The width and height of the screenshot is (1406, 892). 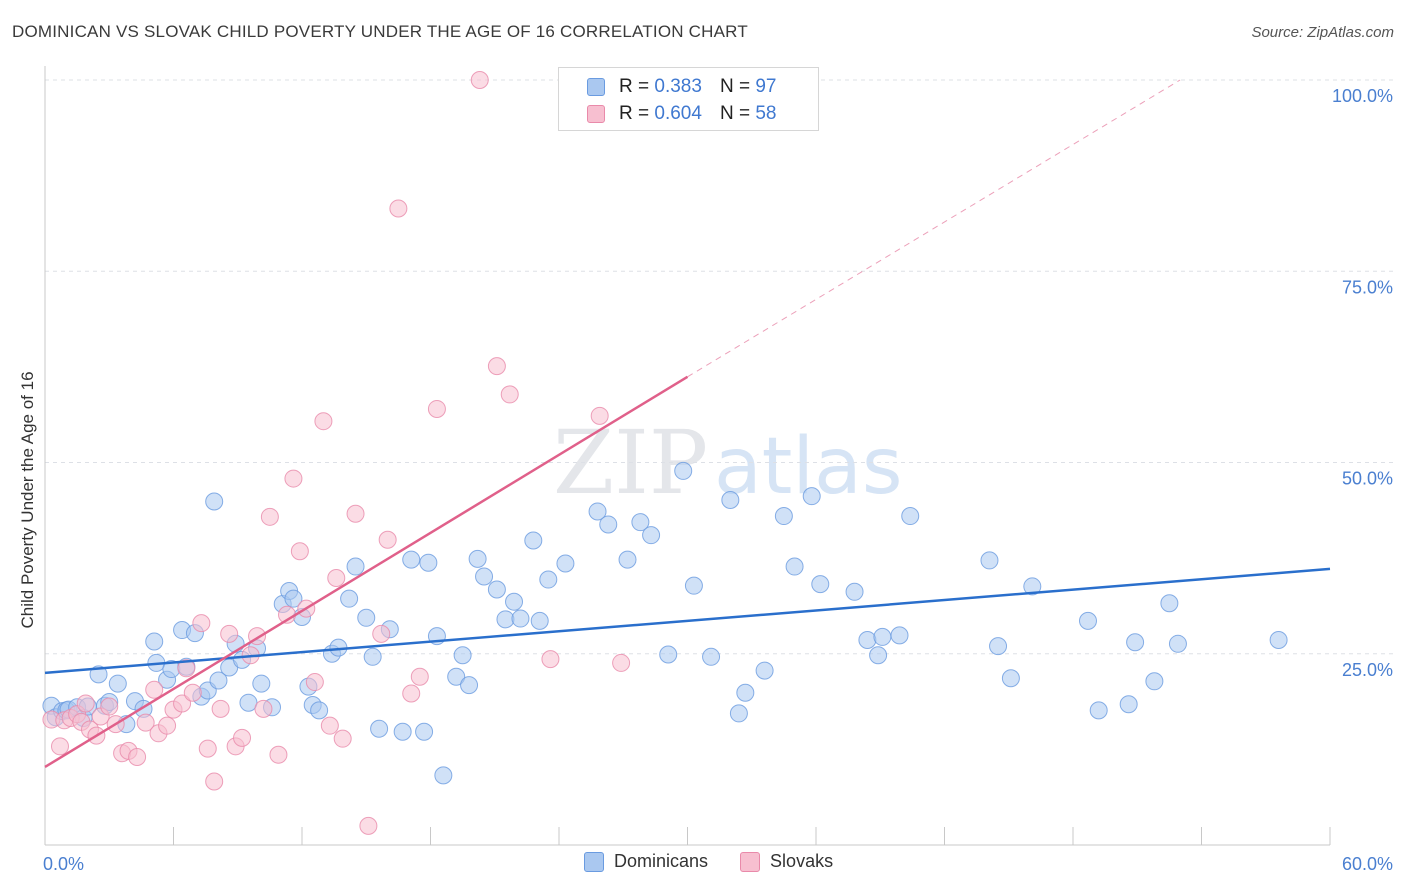 I want to click on legend-row-dominicans: R = 0.383 N = 97, so click(x=681, y=87).